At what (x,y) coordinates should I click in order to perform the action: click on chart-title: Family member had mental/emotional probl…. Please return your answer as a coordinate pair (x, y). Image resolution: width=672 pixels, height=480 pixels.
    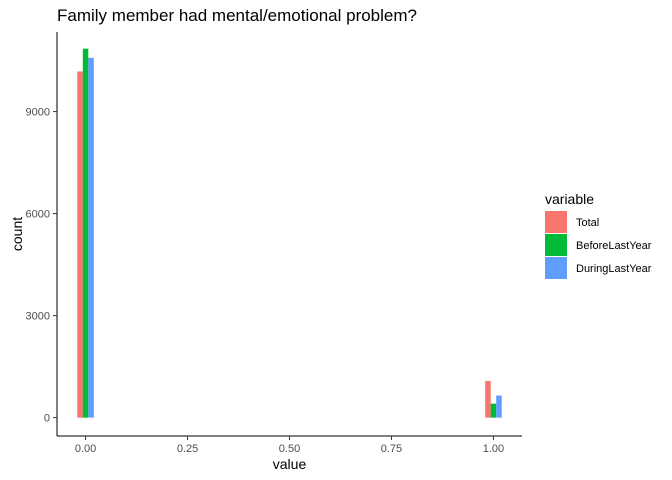
    Looking at the image, I should click on (237, 15).